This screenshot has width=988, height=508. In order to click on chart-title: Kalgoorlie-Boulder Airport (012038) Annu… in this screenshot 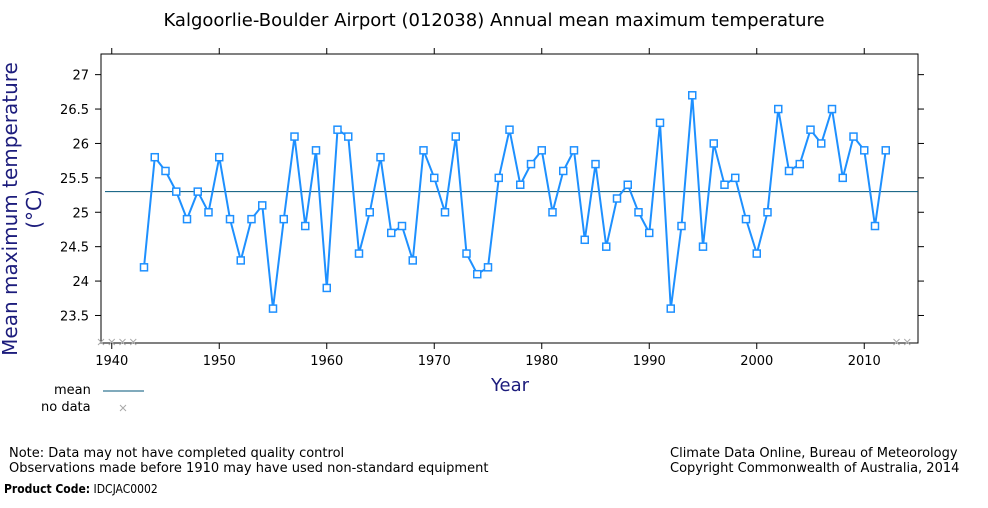, I will do `click(494, 20)`.